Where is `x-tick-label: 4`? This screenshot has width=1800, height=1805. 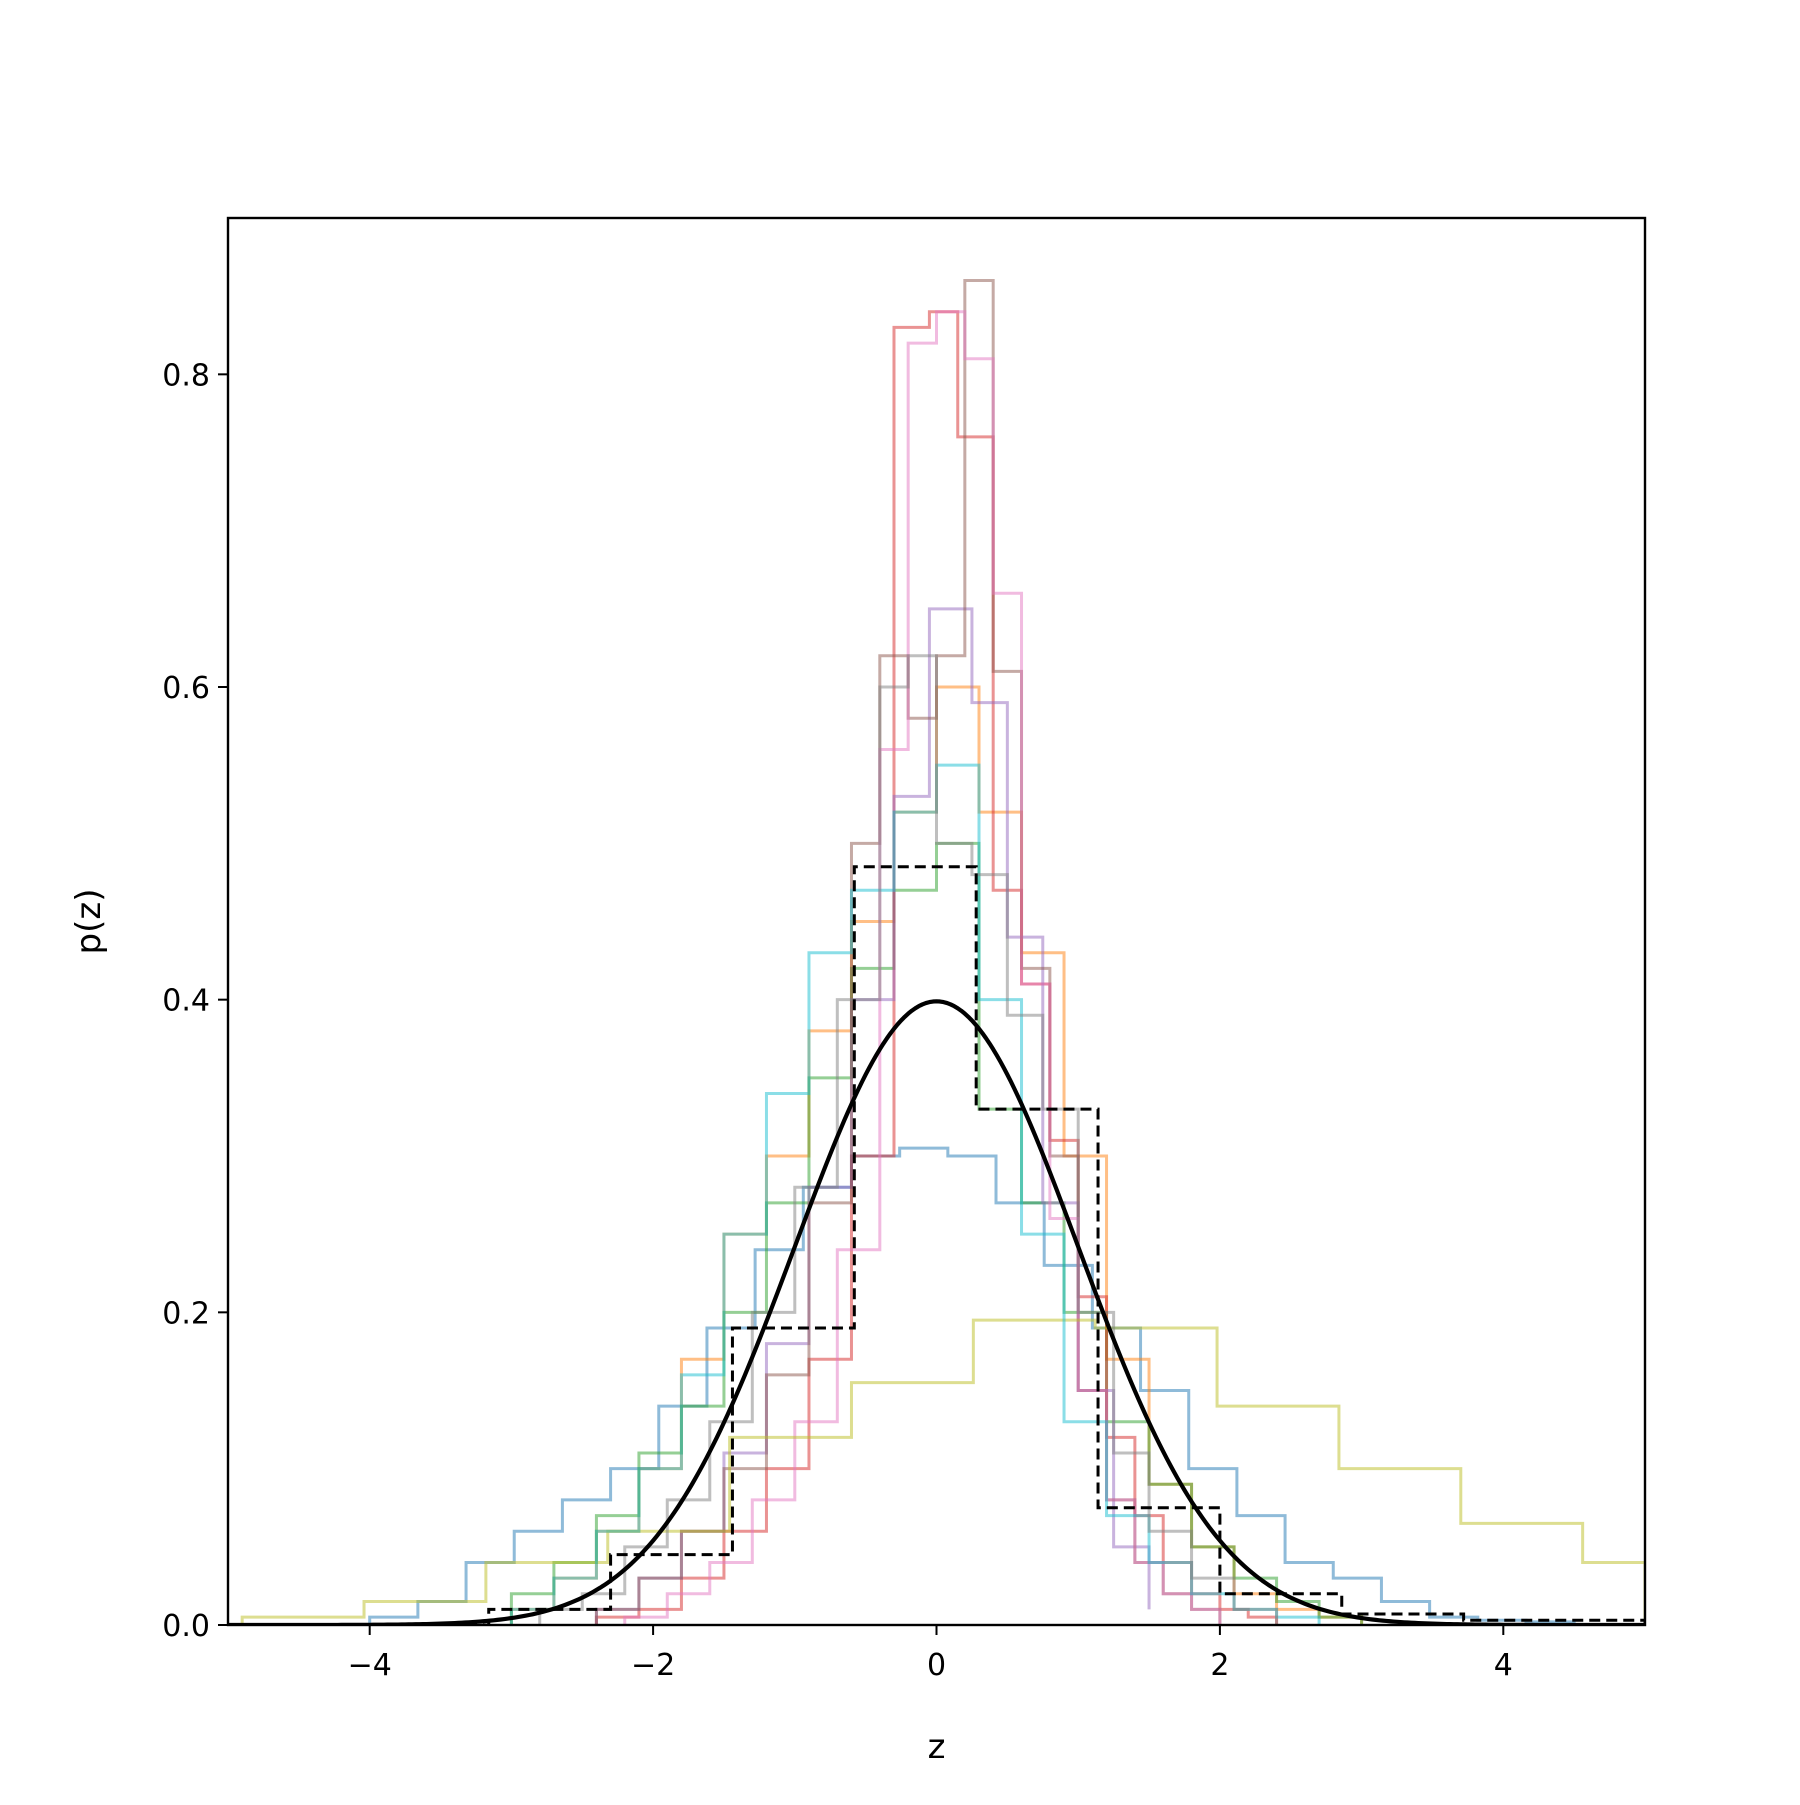
x-tick-label: 4 is located at coordinates (1503, 1665).